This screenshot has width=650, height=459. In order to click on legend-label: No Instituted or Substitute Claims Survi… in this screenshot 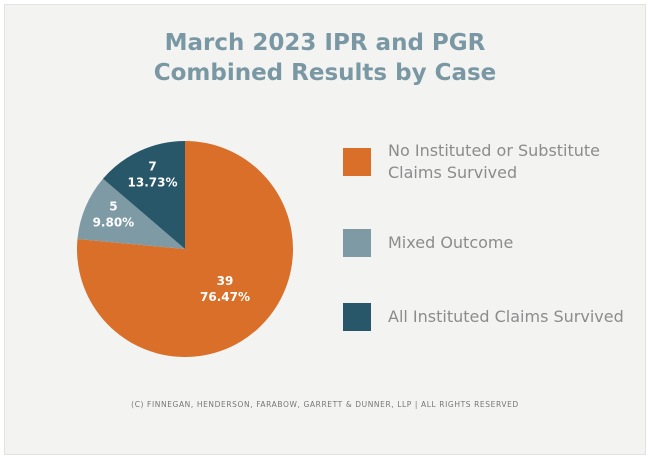, I will do `click(494, 161)`.